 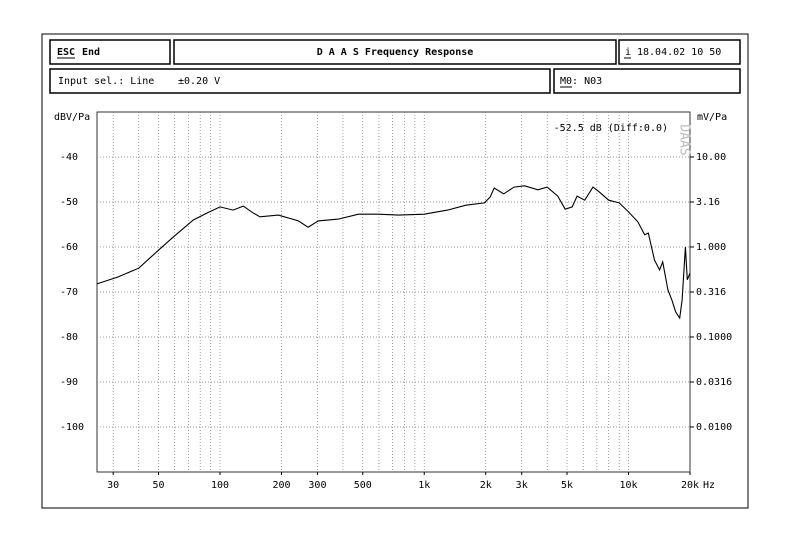 I want to click on range: ±0.20 V, so click(x=199, y=81).